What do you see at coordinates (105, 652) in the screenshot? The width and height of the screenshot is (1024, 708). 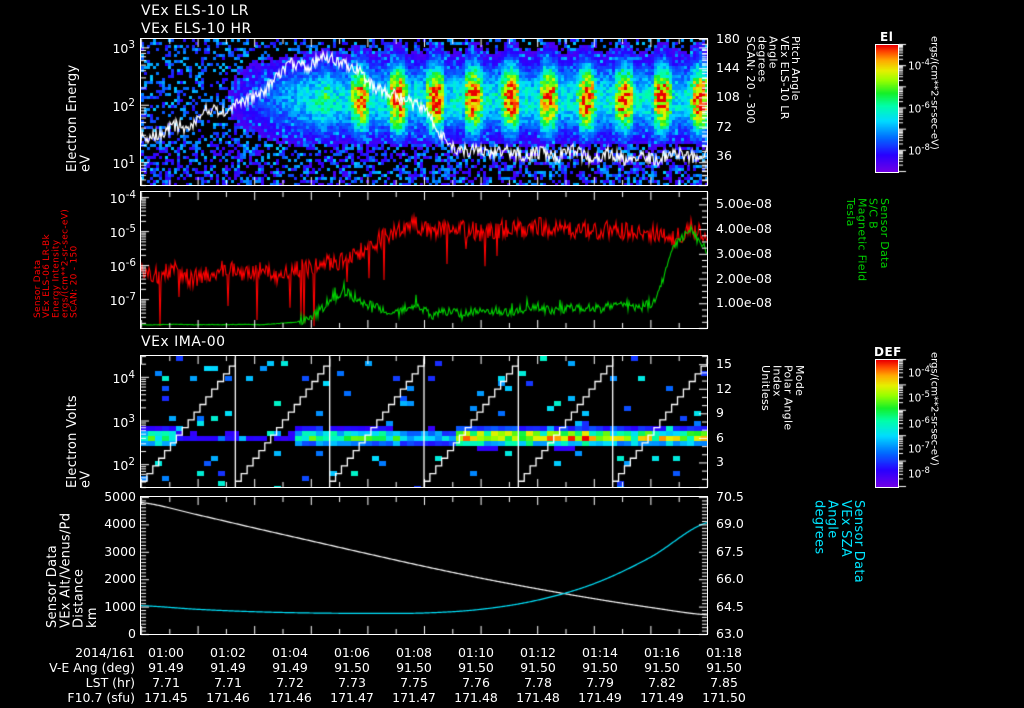 I see `time-table-row-label: 2014/161` at bounding box center [105, 652].